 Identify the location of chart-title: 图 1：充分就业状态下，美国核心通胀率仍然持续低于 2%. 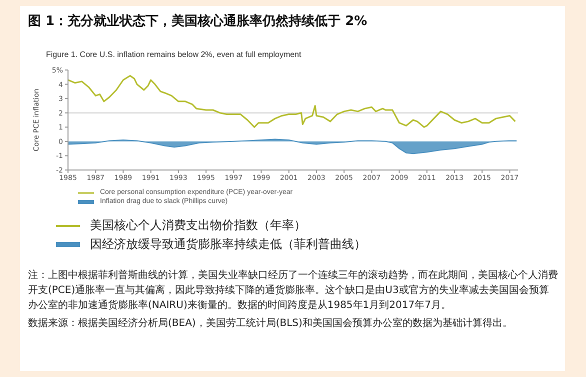
(198, 21).